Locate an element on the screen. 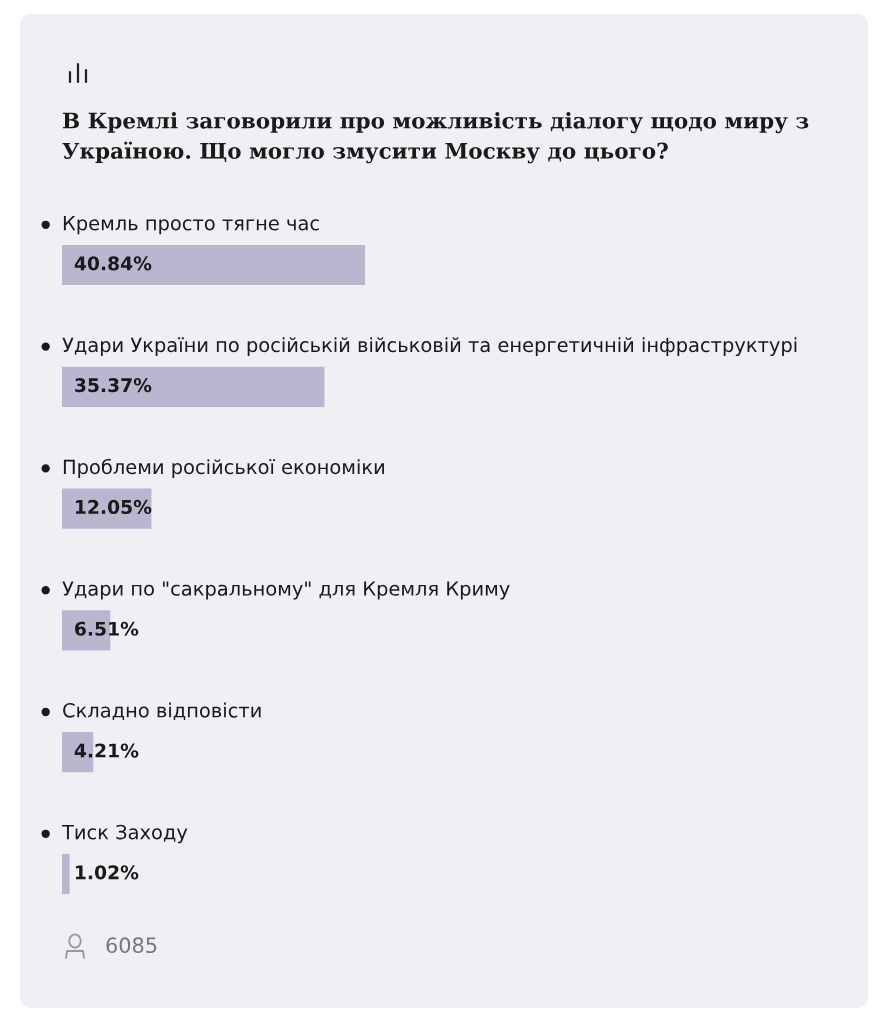 This screenshot has height=1024, width=888. y-tick-label: Проблеми російської економіки is located at coordinates (223, 468).